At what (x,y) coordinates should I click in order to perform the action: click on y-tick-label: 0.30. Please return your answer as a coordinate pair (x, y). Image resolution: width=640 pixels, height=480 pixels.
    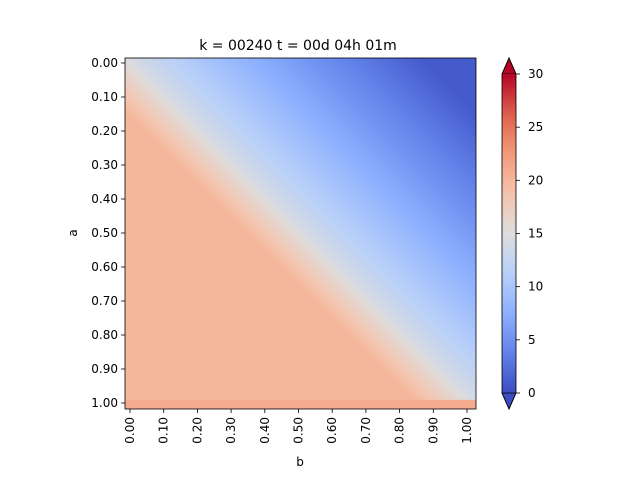
    Looking at the image, I should click on (104, 165).